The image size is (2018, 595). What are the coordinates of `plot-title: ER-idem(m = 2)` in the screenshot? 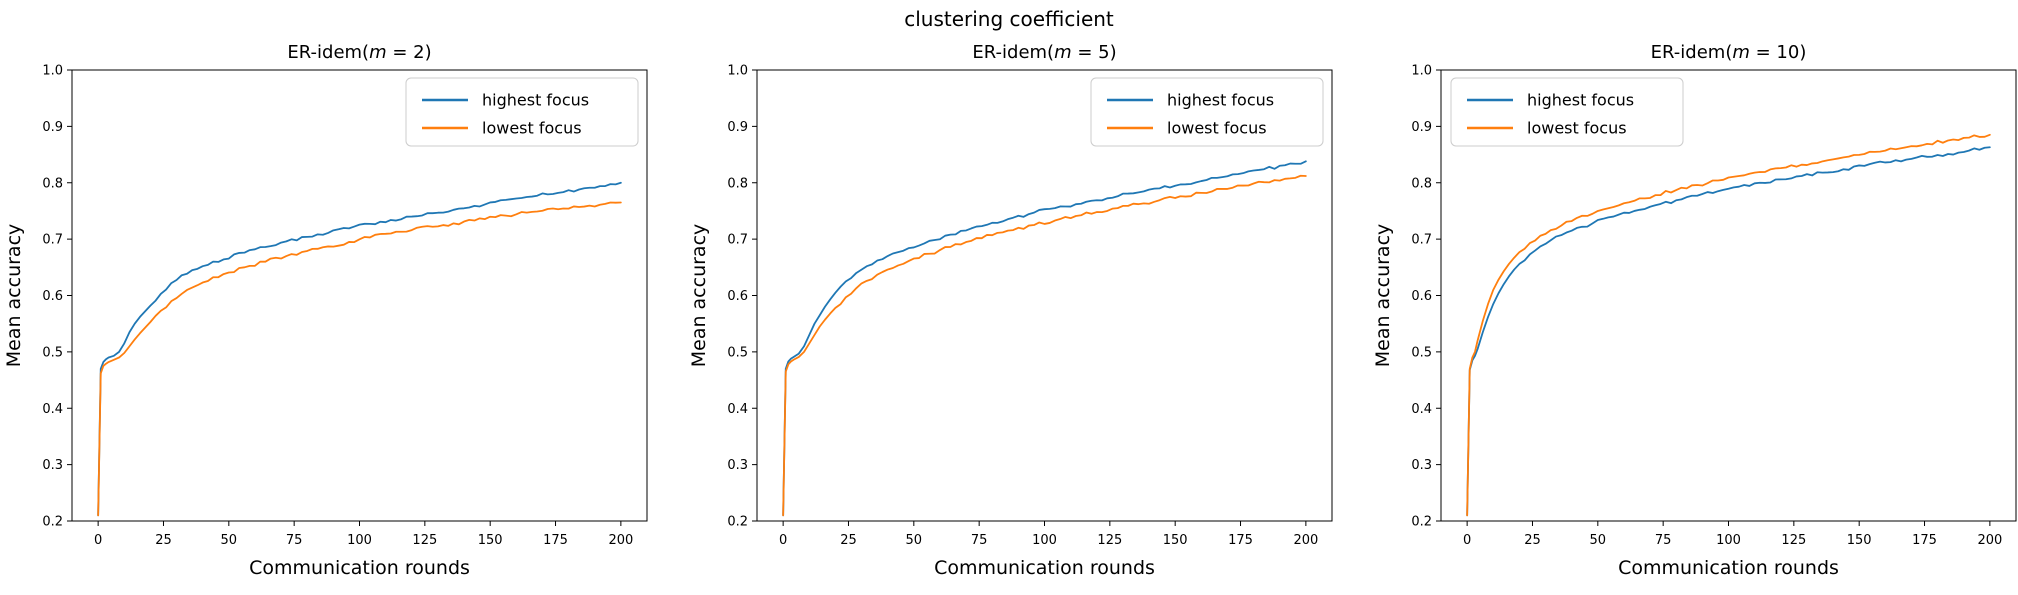 It's located at (359, 52).